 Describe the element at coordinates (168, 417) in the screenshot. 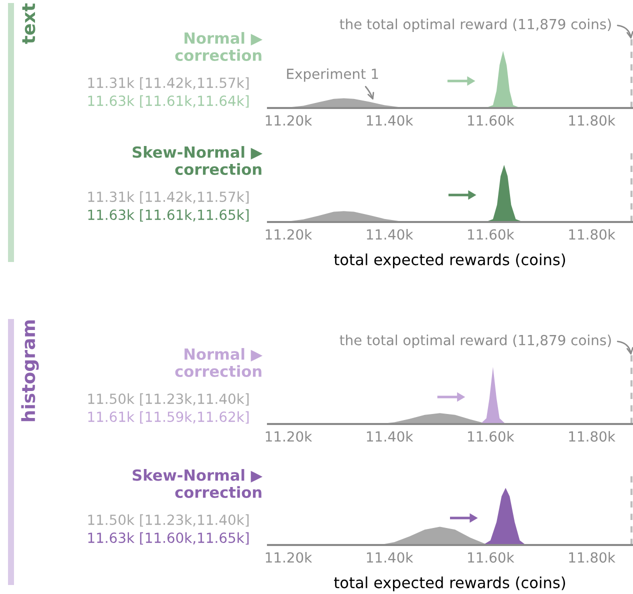

I see `text: 11.61k [11.59k,11.62k]` at that location.